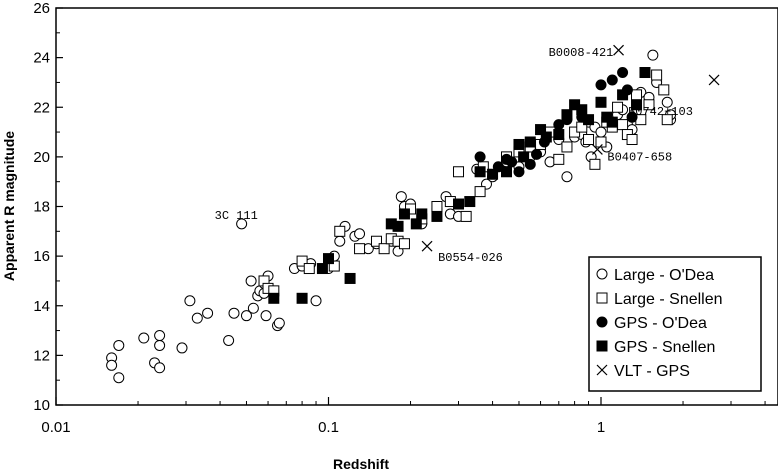  Describe the element at coordinates (470, 258) in the screenshot. I see `annotation-label: B0554-026` at that location.